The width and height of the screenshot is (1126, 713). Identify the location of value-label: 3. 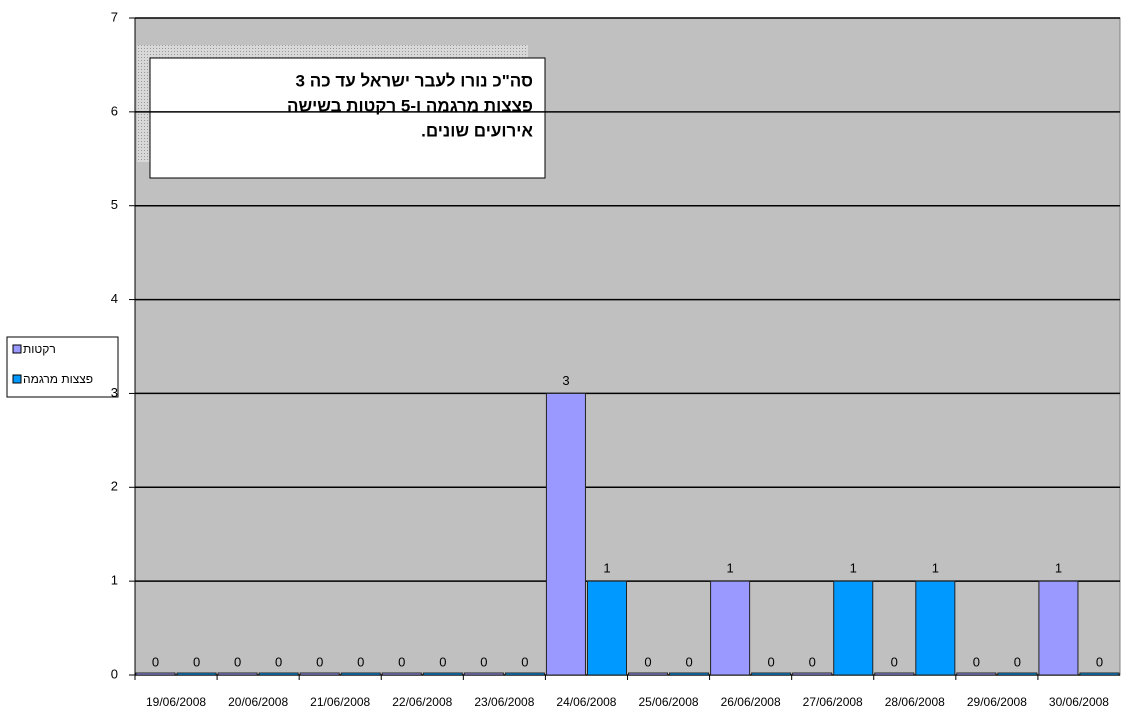
(565, 380).